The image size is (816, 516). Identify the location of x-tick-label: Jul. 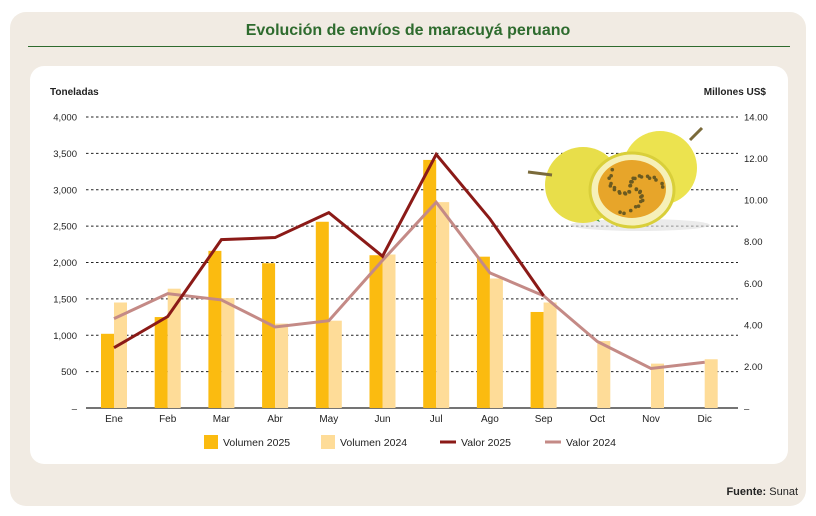
(436, 419).